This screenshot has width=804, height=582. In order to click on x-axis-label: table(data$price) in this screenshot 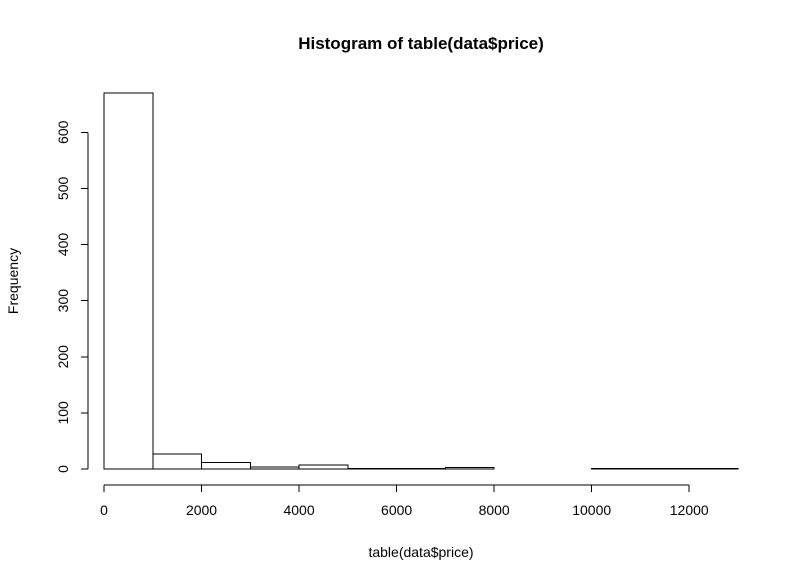, I will do `click(420, 552)`.